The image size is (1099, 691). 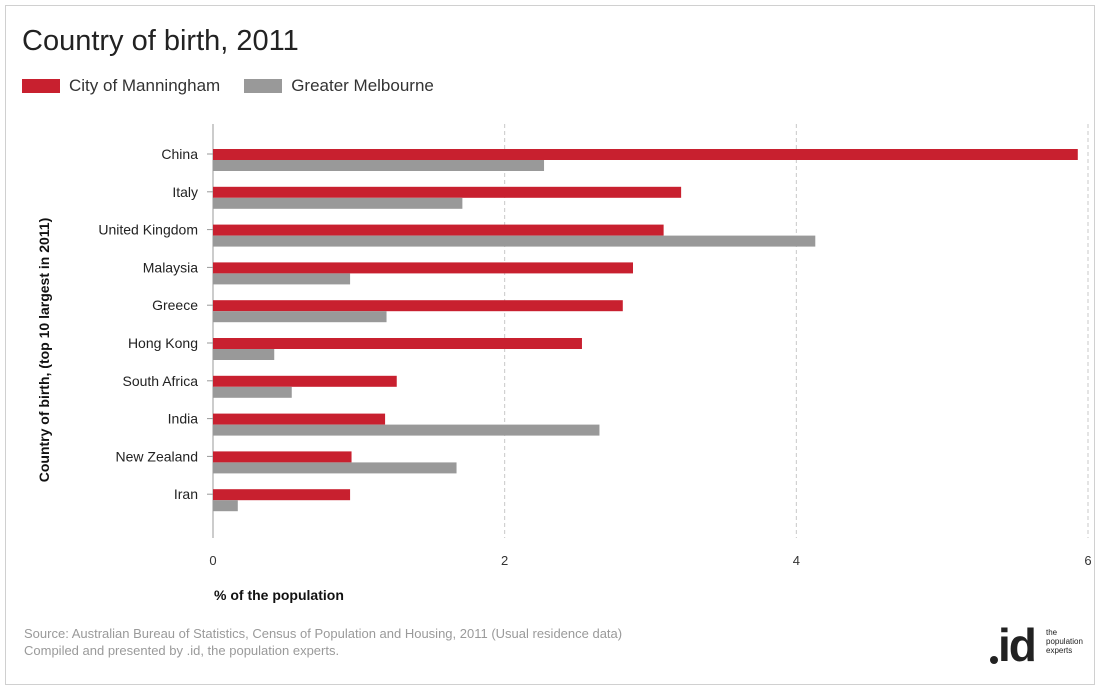 What do you see at coordinates (161, 381) in the screenshot?
I see `y-tick-label: South Africa` at bounding box center [161, 381].